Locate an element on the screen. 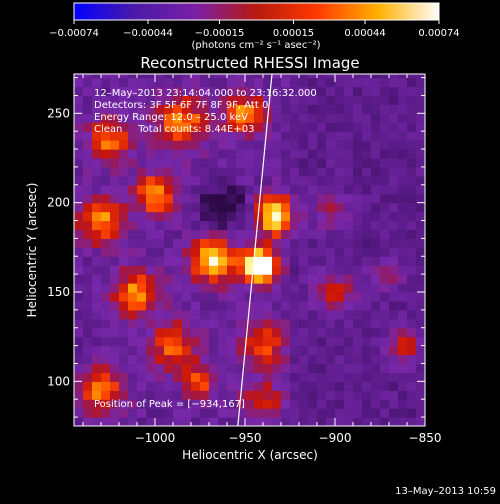  x-tick-label: −1000 is located at coordinates (155, 438).